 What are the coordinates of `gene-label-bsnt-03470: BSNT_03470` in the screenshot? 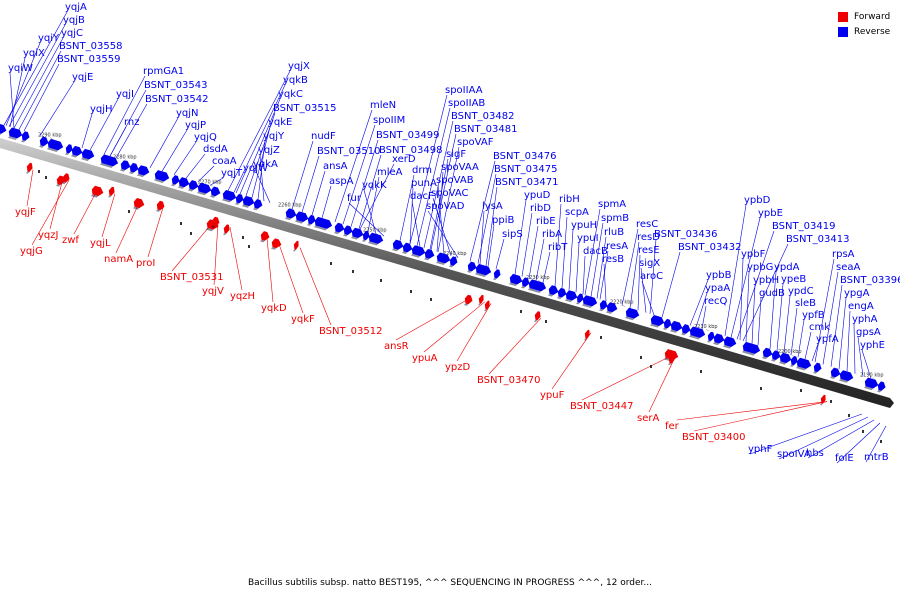 It's located at (508, 380).